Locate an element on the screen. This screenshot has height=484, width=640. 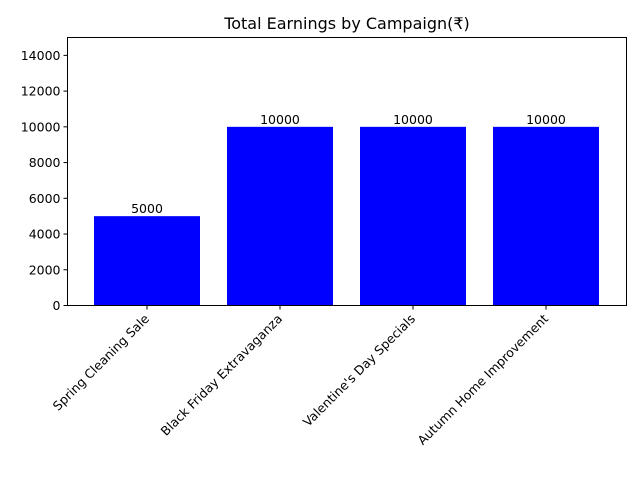
y-tick-label: 0 is located at coordinates (57, 305).